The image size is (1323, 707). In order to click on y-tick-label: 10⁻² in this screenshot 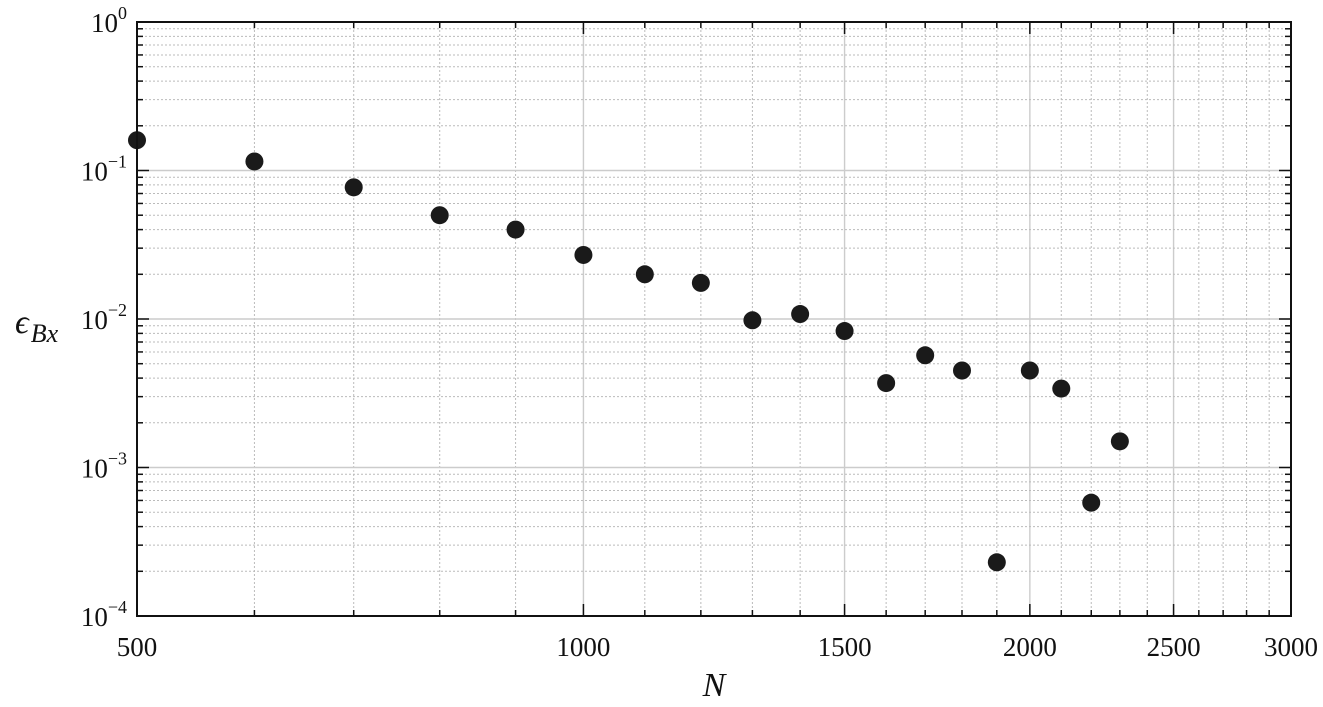, I will do `click(104, 317)`.